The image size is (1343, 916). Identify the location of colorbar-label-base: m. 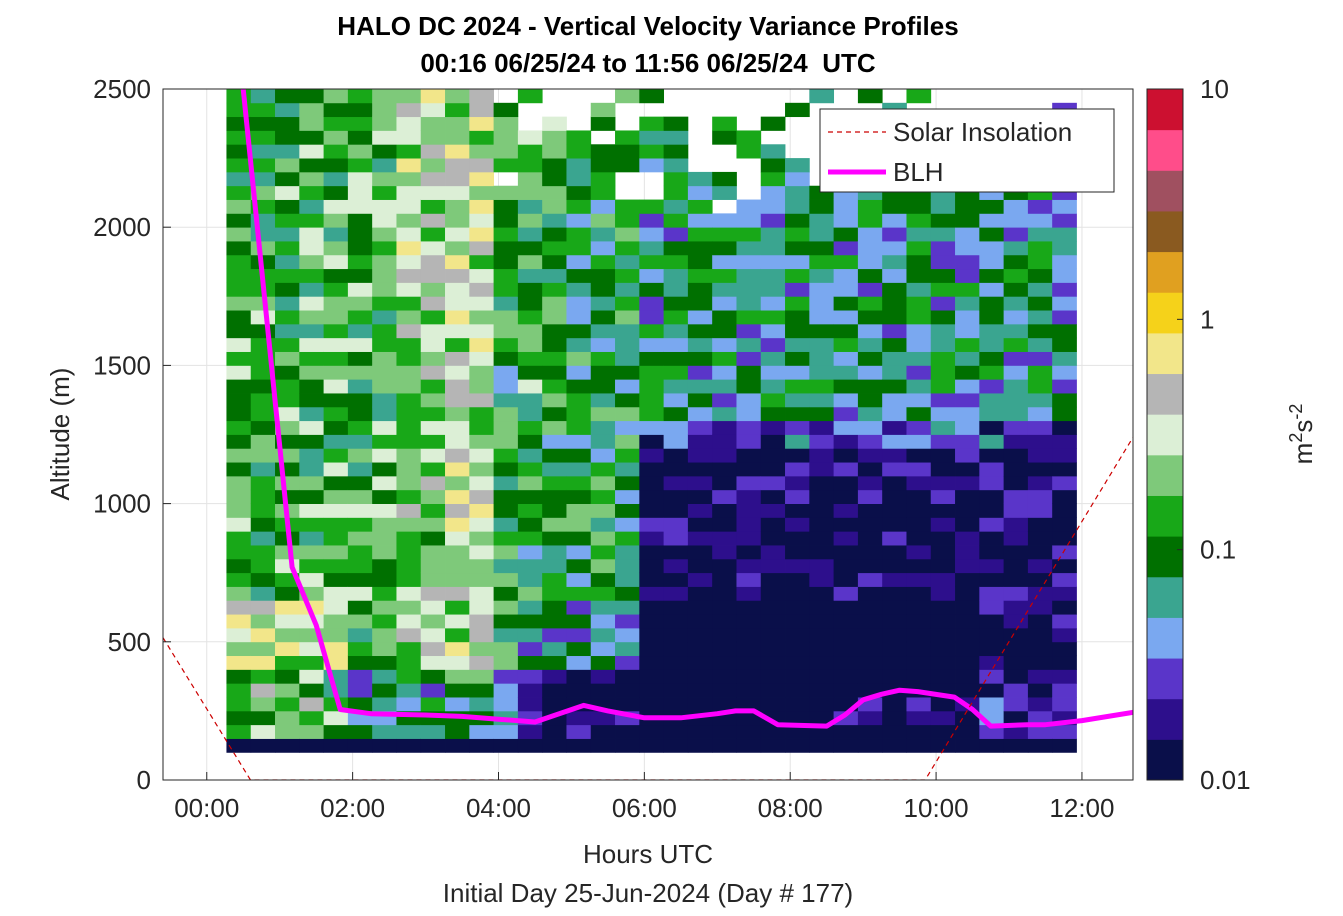
(1303, 454).